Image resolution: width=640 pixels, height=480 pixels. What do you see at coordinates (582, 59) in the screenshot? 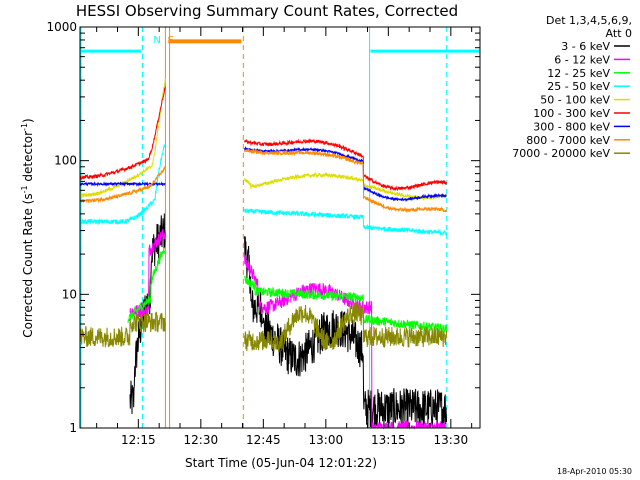
I see `legend-label-1: 6 - 12 keV` at bounding box center [582, 59].